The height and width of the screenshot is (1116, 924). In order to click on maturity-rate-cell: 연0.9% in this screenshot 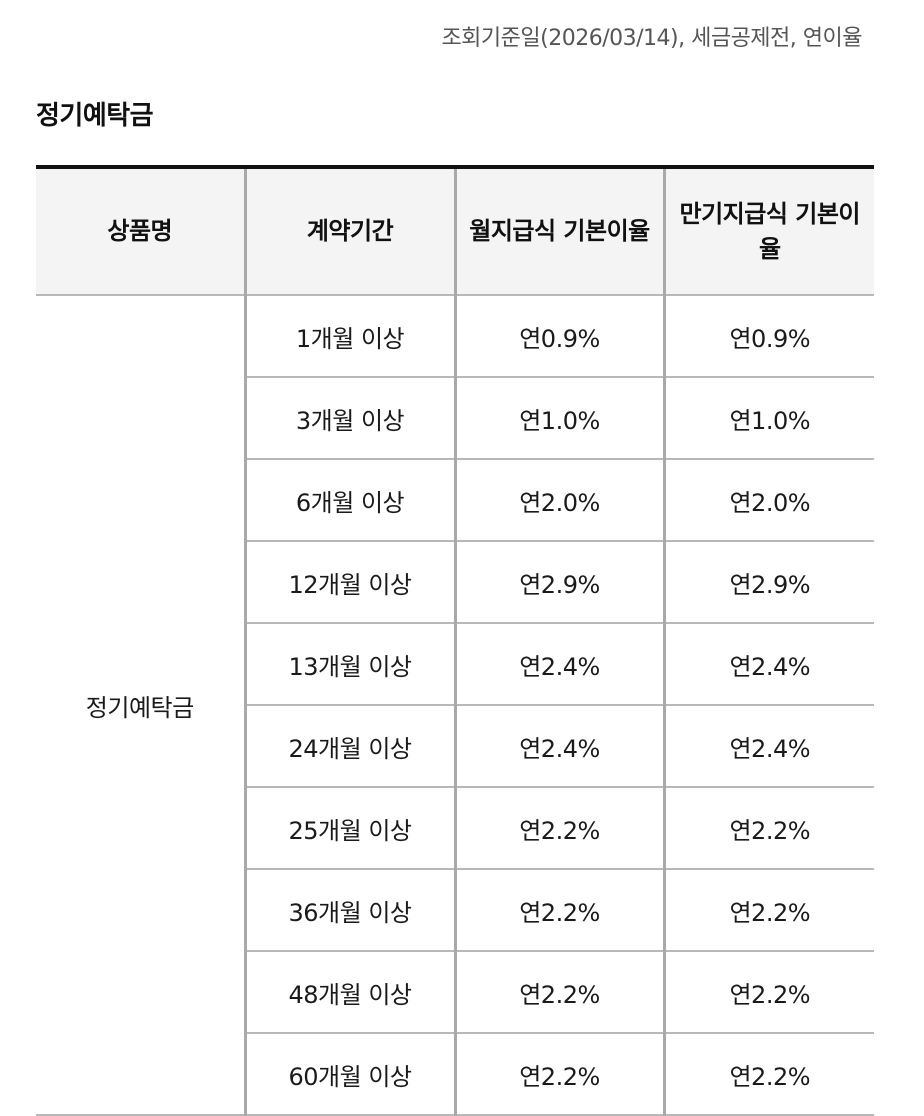, I will do `click(768, 336)`.